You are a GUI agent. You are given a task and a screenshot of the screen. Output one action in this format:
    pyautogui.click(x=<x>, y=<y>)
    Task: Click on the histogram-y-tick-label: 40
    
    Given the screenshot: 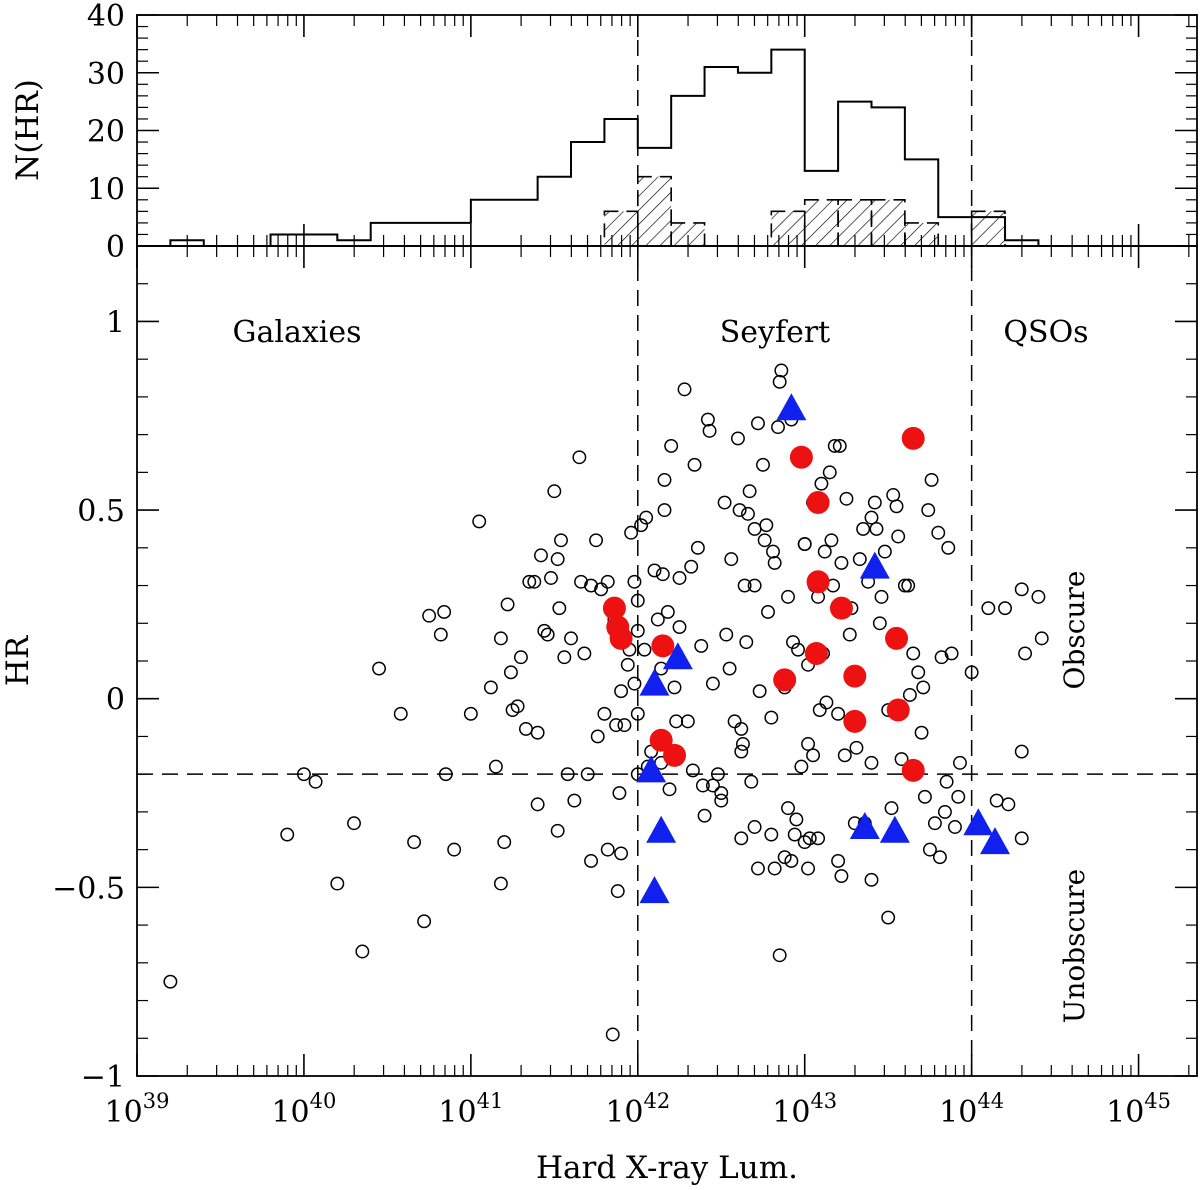 What is the action you would take?
    pyautogui.click(x=106, y=17)
    